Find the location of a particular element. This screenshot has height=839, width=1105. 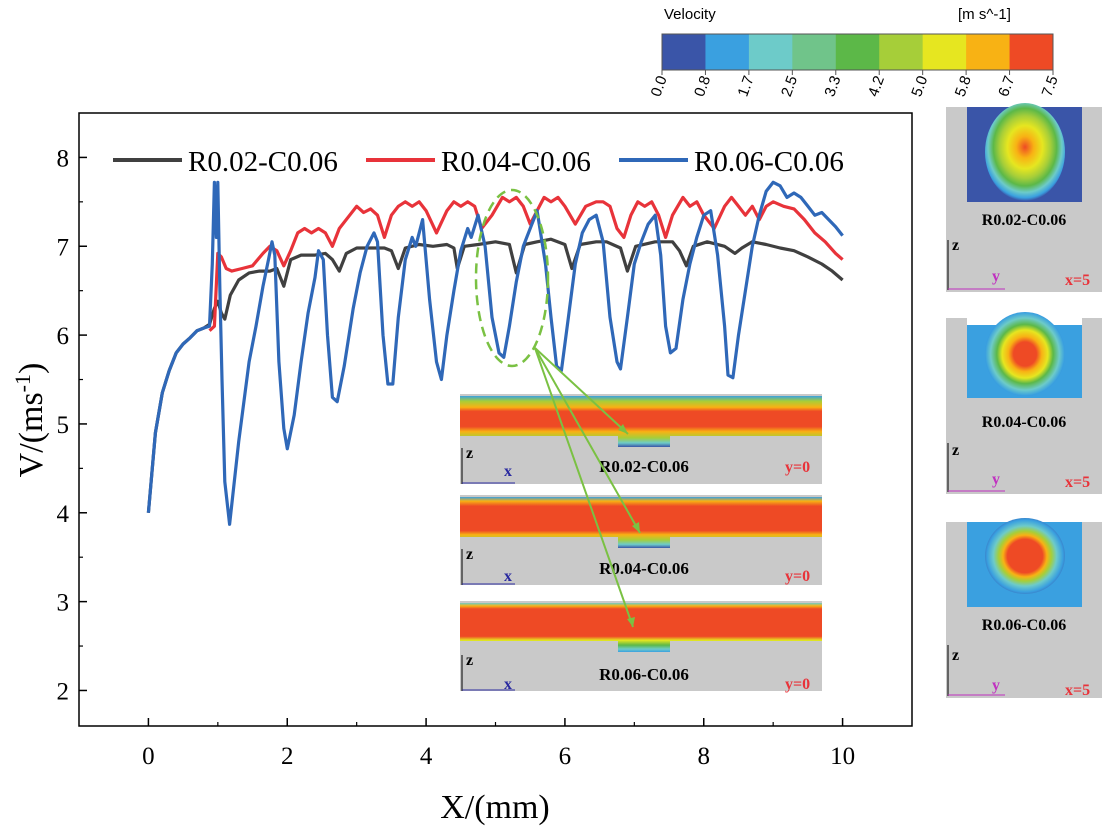

colorbar-tick-label-5: 4.2 is located at coordinates (876, 86).